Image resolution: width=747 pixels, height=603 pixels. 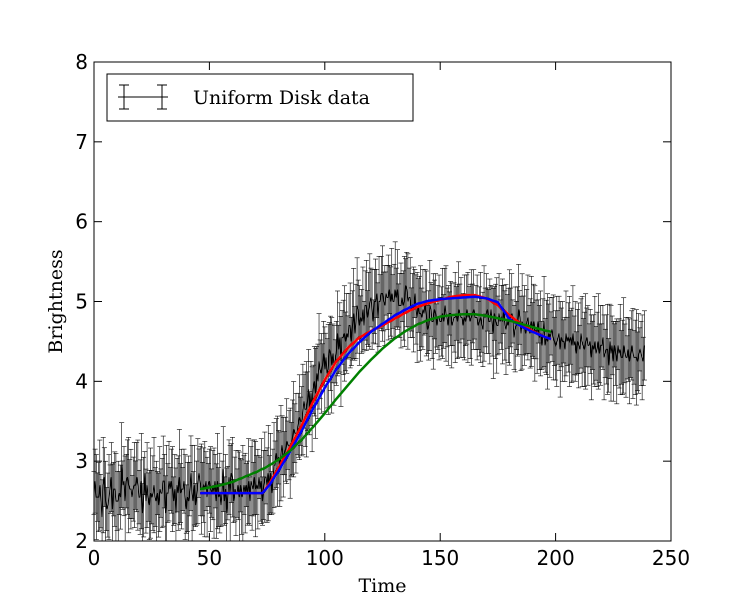 What do you see at coordinates (143, 97) in the screenshot?
I see `legend-swatch-errorbar` at bounding box center [143, 97].